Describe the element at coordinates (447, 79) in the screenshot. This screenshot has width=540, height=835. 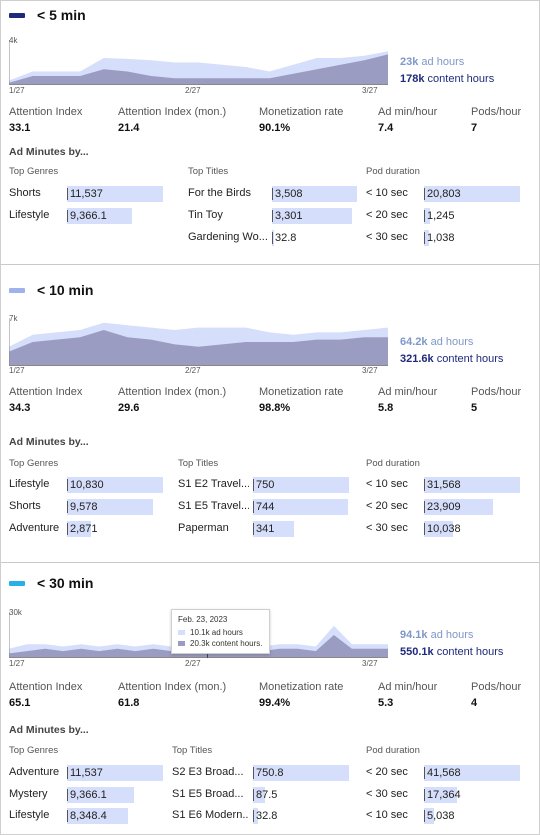
I see `legend-content-hours: 178k content hours` at that location.